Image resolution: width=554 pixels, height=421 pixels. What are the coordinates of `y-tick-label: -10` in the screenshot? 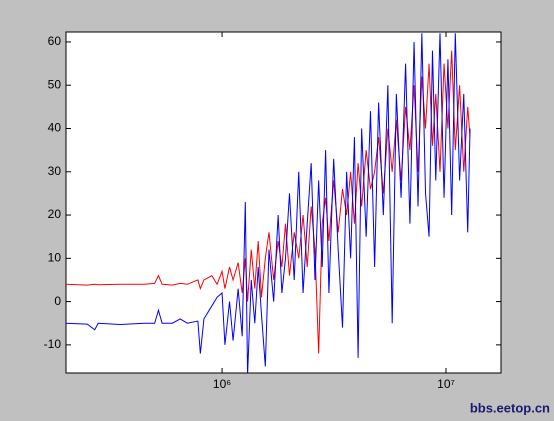 It's located at (53, 344).